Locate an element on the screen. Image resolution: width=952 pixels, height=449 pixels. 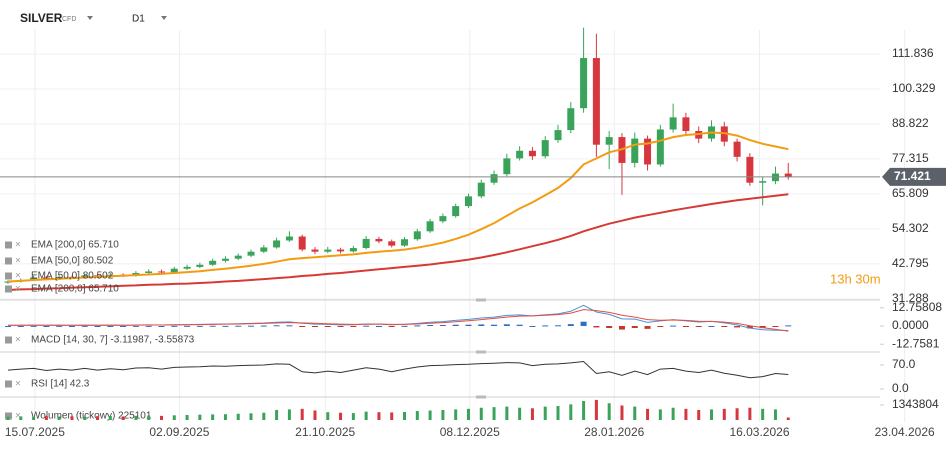
y-tick-label: 70.0 is located at coordinates (904, 364).